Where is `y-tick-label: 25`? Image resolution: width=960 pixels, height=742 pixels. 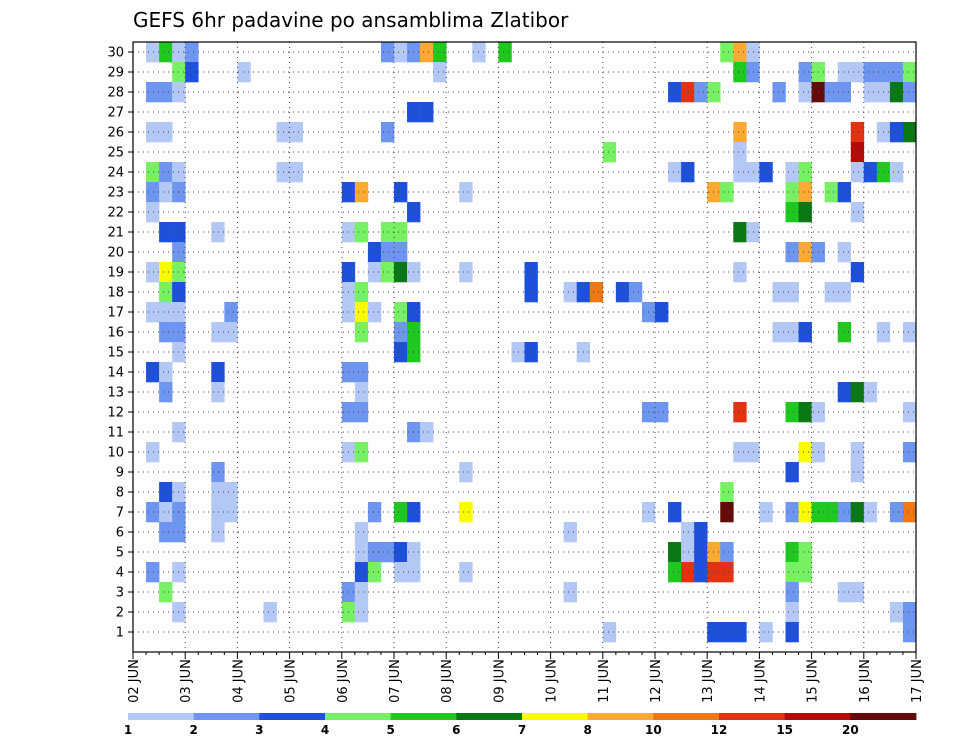
y-tick-label: 25 is located at coordinates (115, 153).